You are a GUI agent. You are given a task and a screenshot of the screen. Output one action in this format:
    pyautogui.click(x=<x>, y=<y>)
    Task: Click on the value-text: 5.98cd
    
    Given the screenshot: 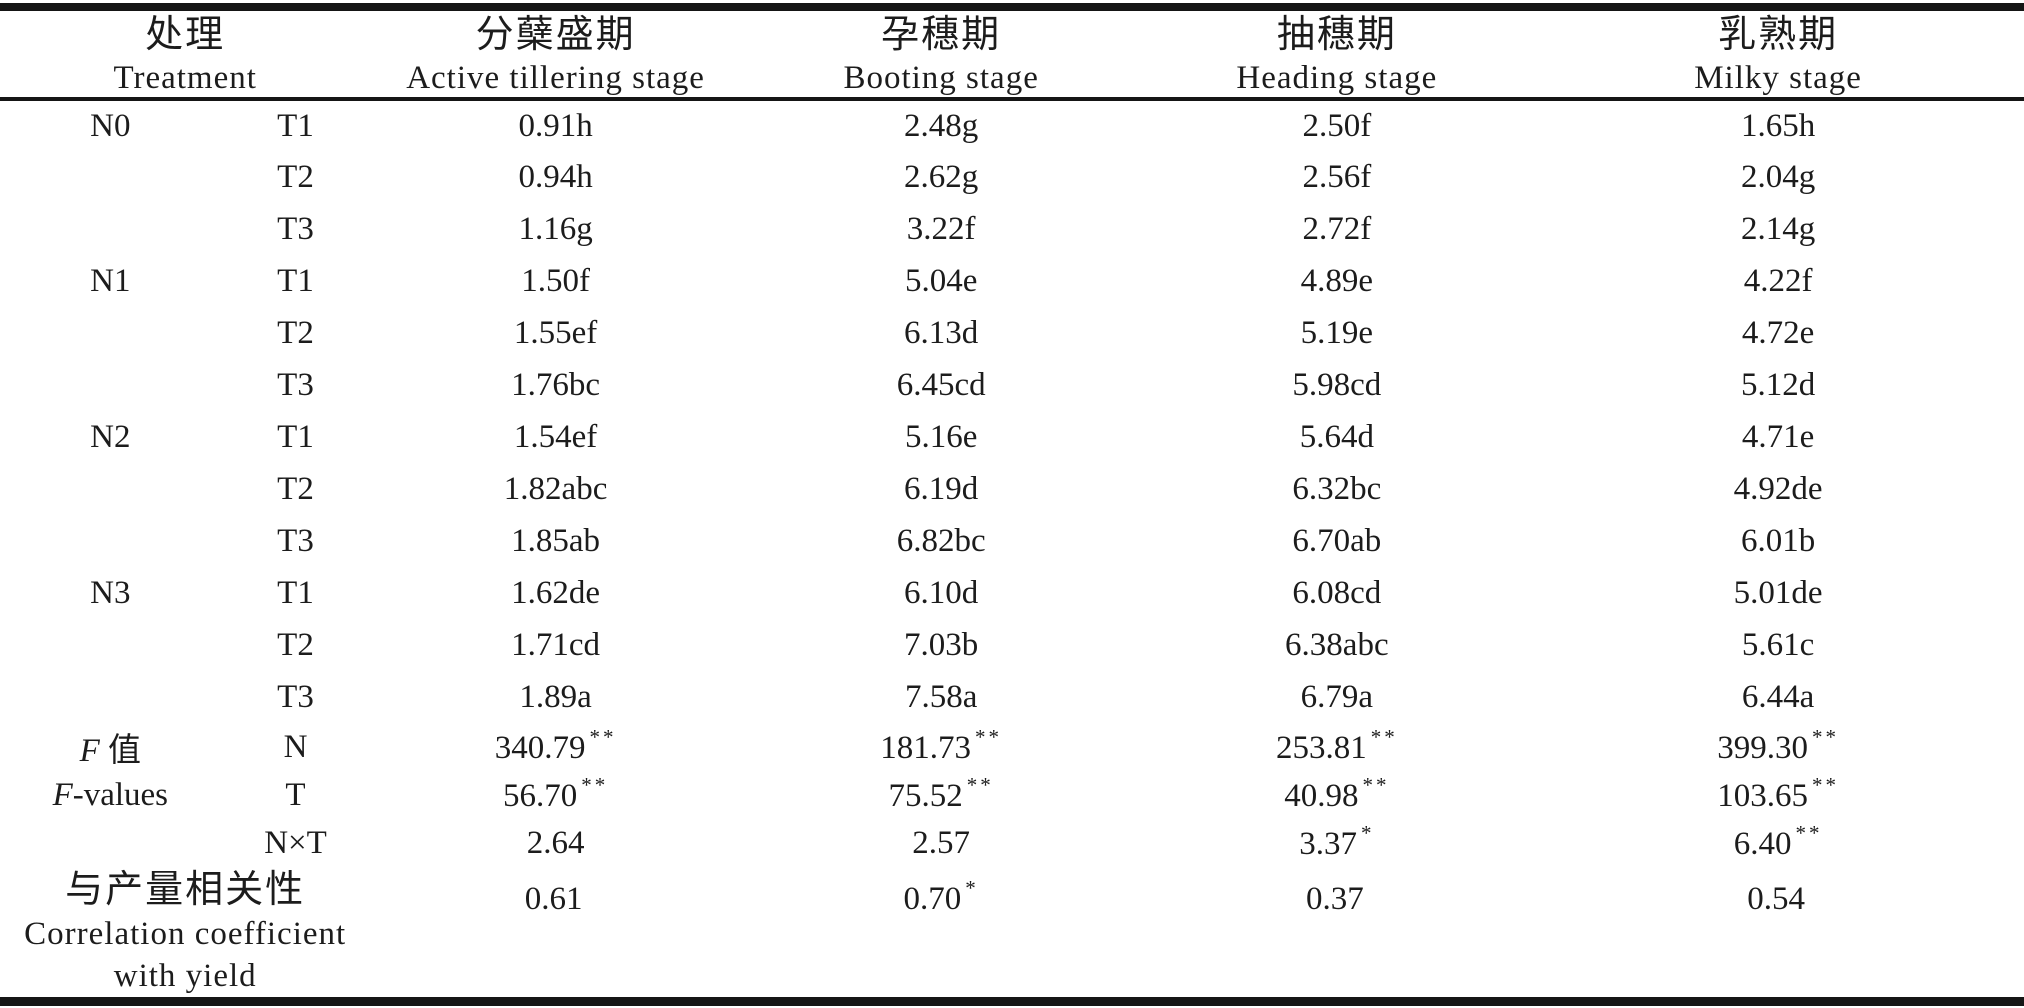 What is the action you would take?
    pyautogui.click(x=1337, y=384)
    